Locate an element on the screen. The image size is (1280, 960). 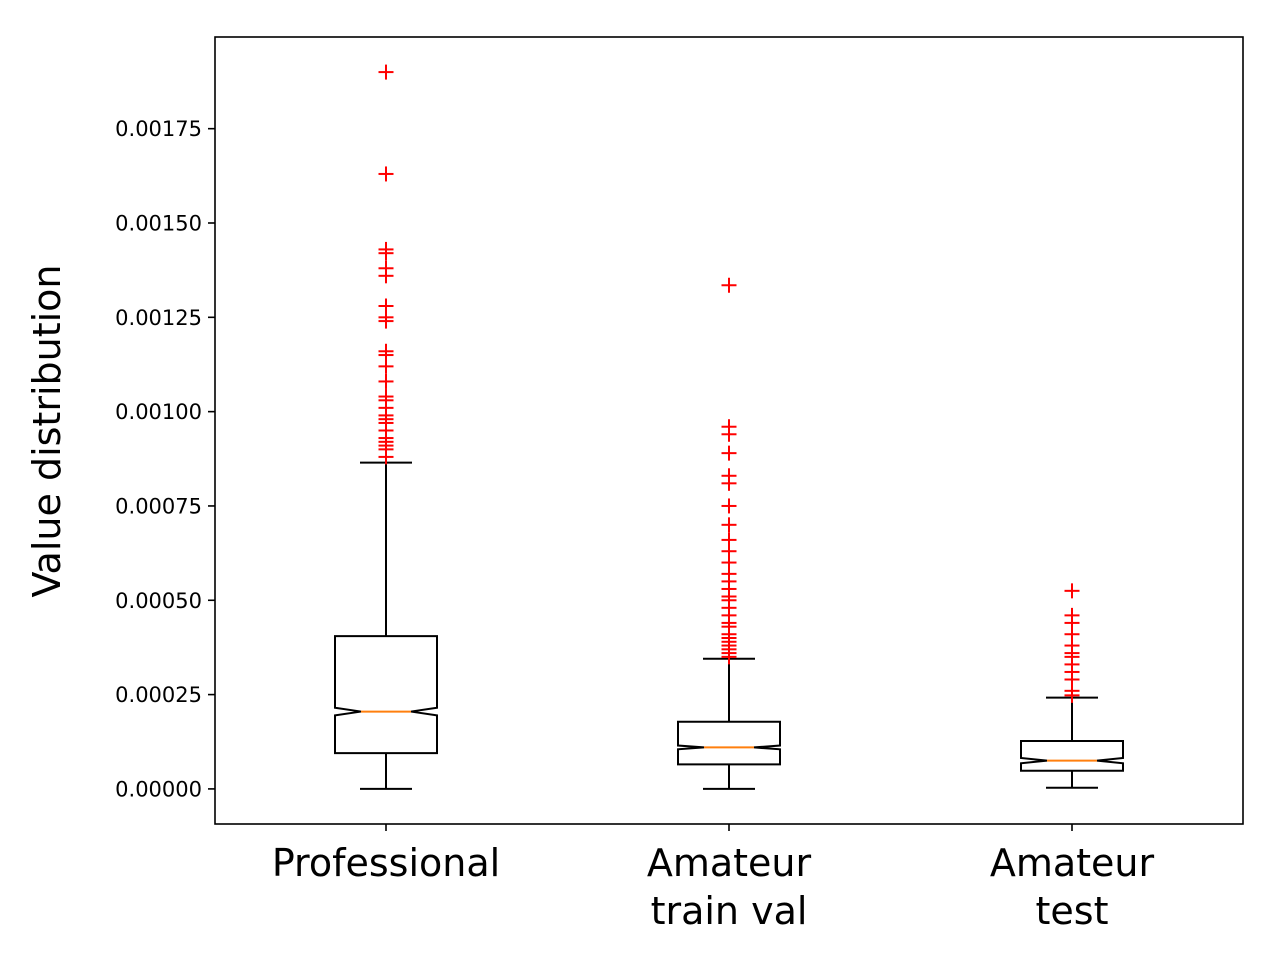
y-tick-label: 0.00100 is located at coordinates (158, 412).